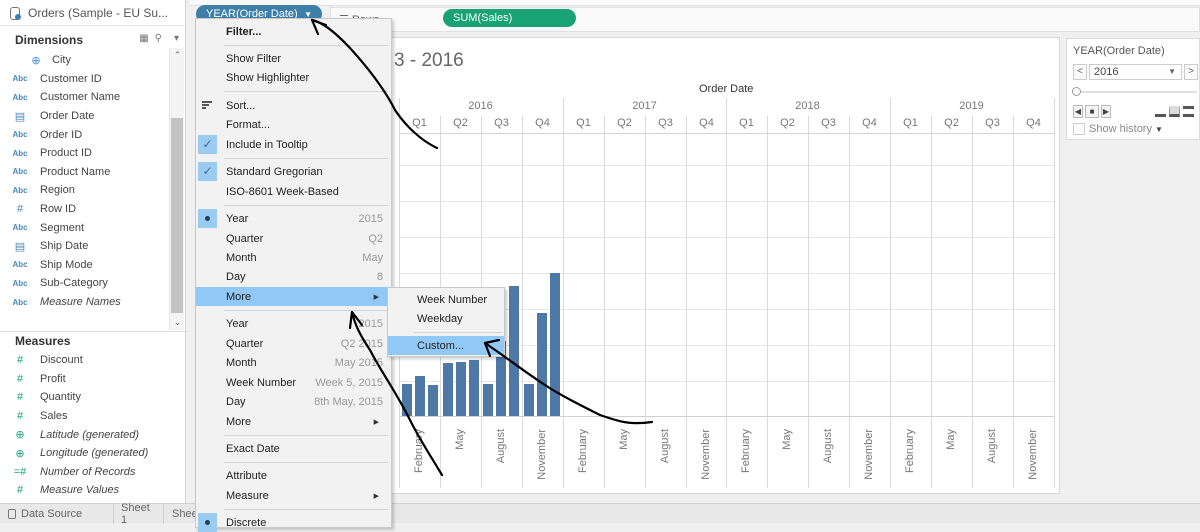  Describe the element at coordinates (293, 191) in the screenshot. I see `menu-item-iso-8601: ISO-8601 Week-Based` at that location.